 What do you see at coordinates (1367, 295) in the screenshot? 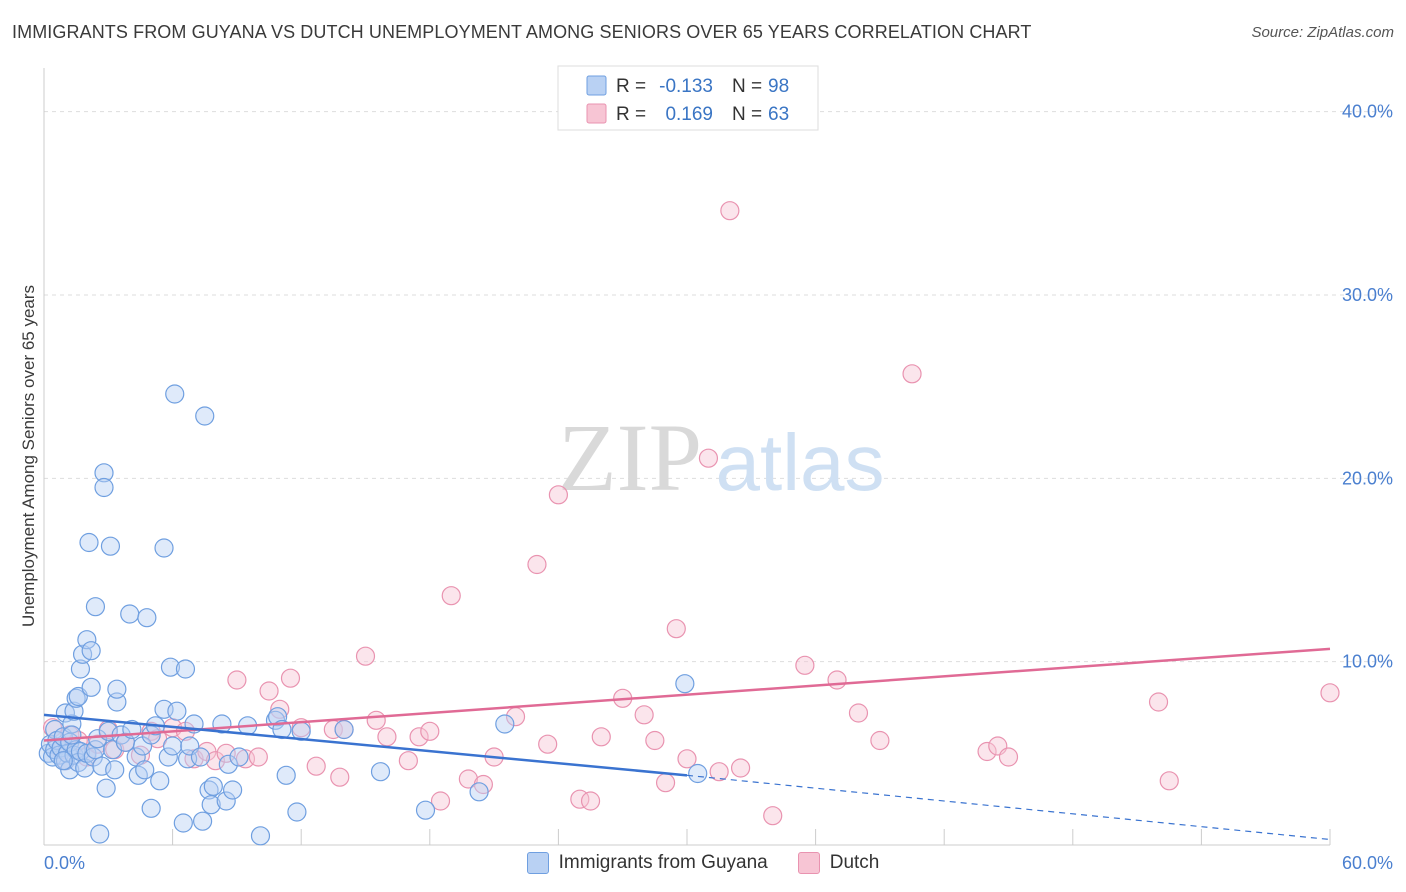
I see `y-tick-label: 30.0%` at bounding box center [1367, 295].